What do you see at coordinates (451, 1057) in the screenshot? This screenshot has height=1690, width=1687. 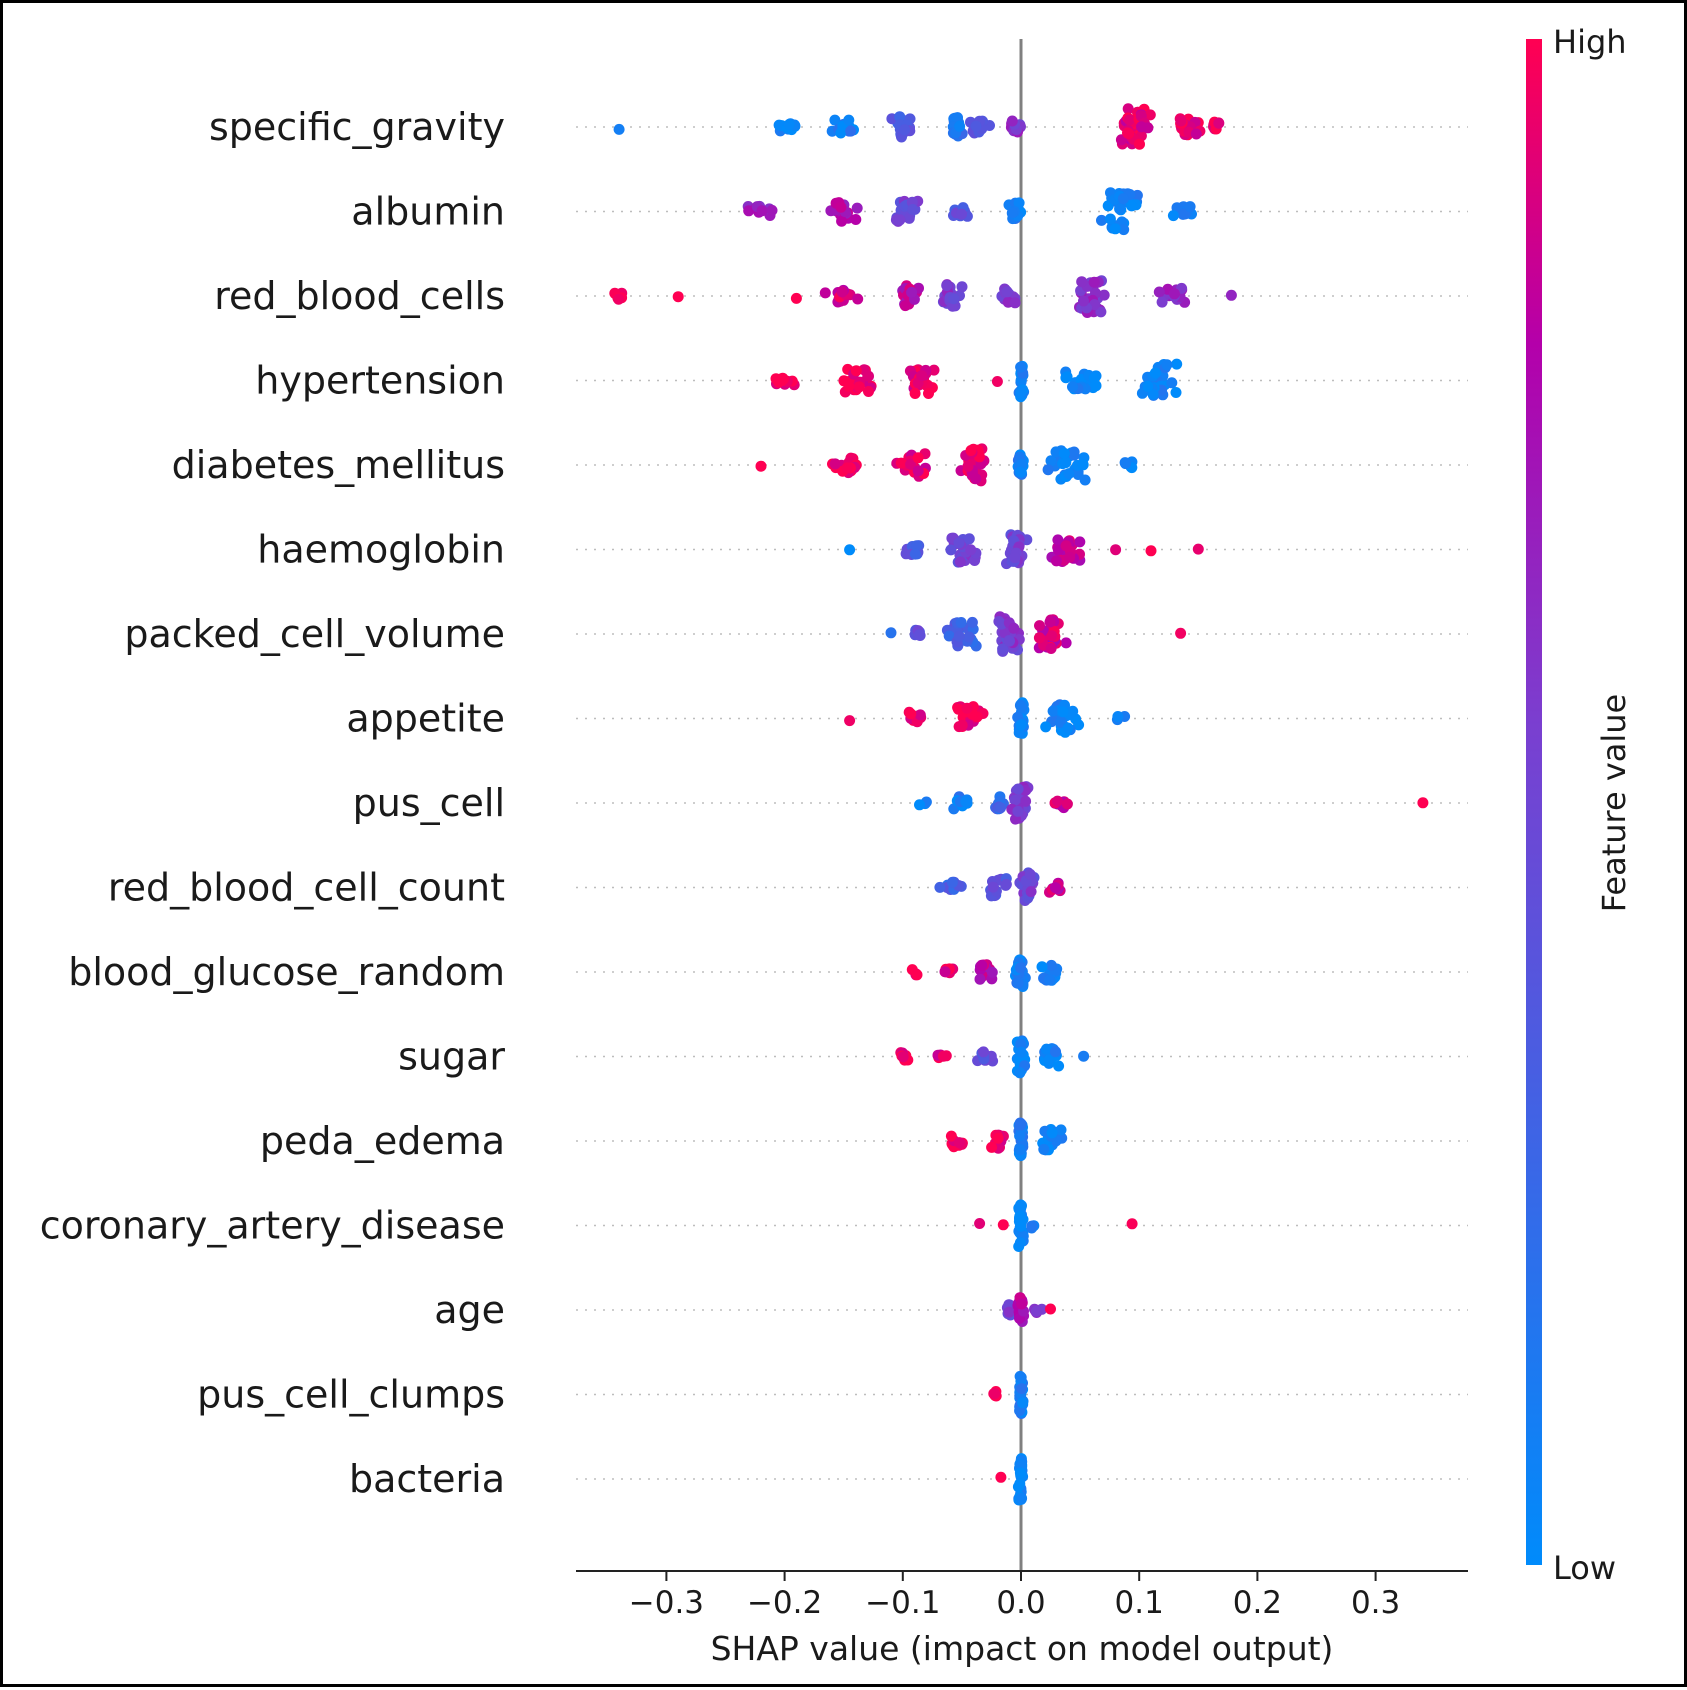 I see `feature-label-sugar: sugar` at bounding box center [451, 1057].